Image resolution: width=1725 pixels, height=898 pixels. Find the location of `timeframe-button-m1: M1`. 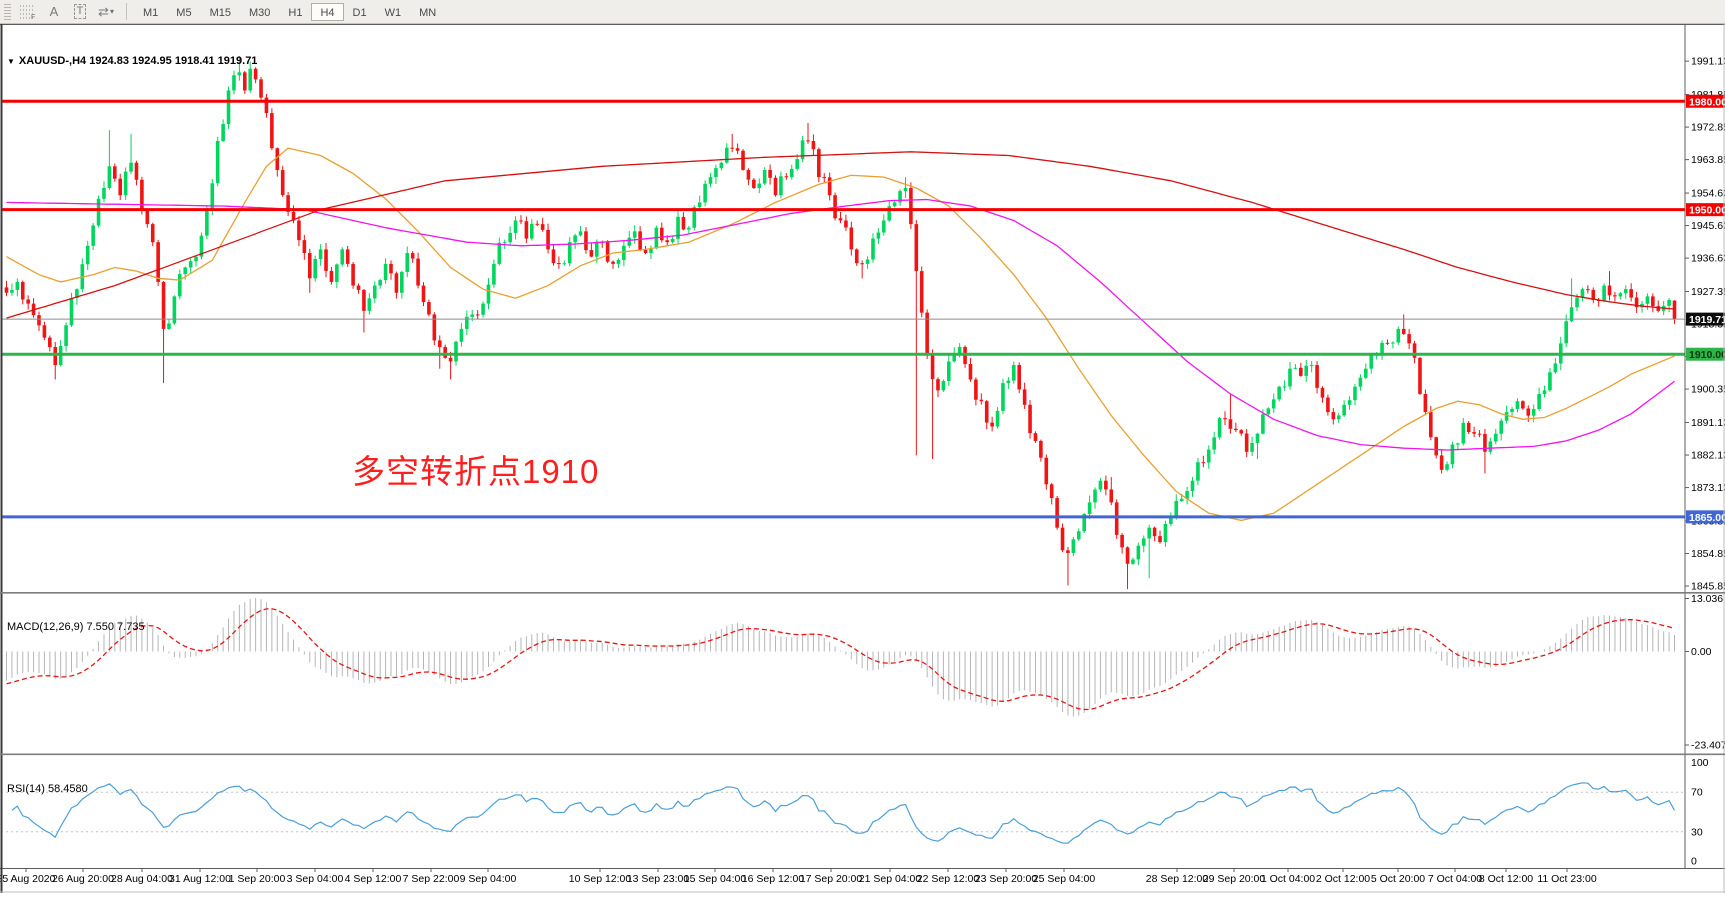

timeframe-button-m1: M1 is located at coordinates (150, 12).